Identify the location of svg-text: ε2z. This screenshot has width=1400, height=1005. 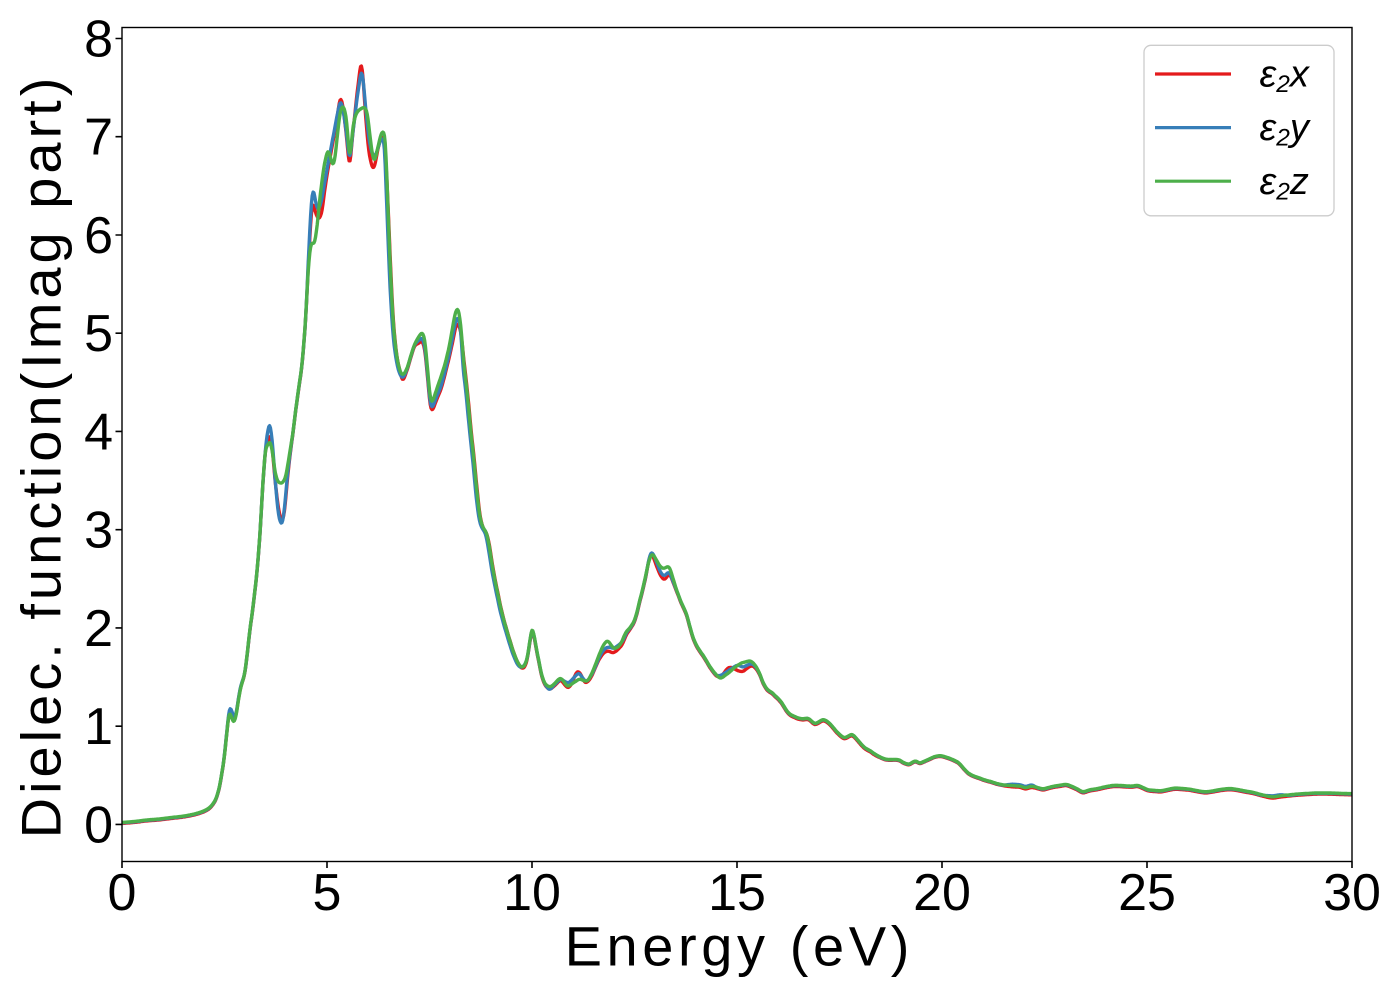
(1284, 183).